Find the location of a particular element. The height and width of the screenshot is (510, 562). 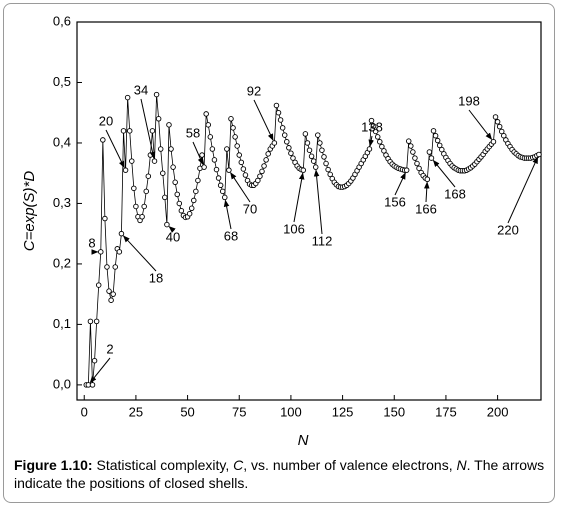

annotation-label: 70 is located at coordinates (250, 208).